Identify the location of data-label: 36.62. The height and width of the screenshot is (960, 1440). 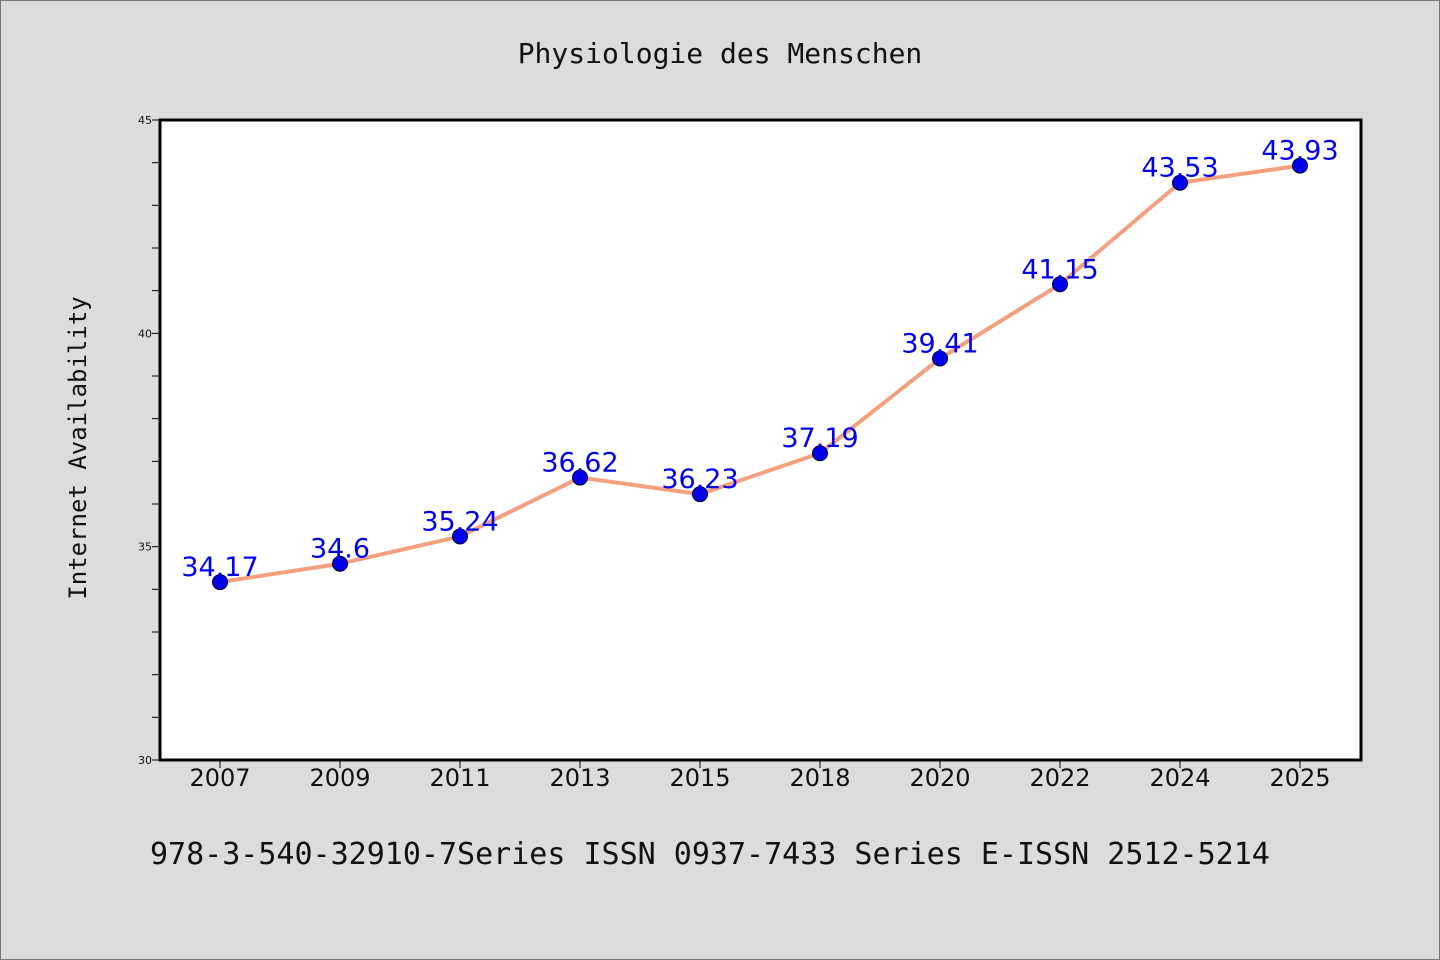
(579, 463).